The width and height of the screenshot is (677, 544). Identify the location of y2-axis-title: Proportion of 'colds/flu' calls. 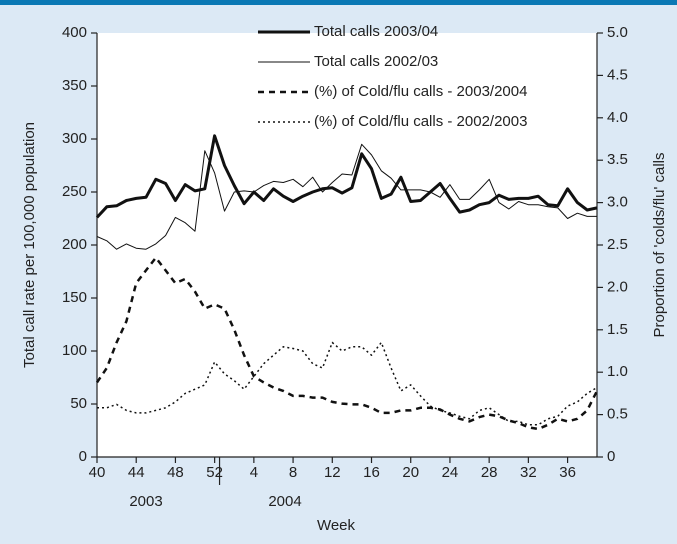
(659, 245).